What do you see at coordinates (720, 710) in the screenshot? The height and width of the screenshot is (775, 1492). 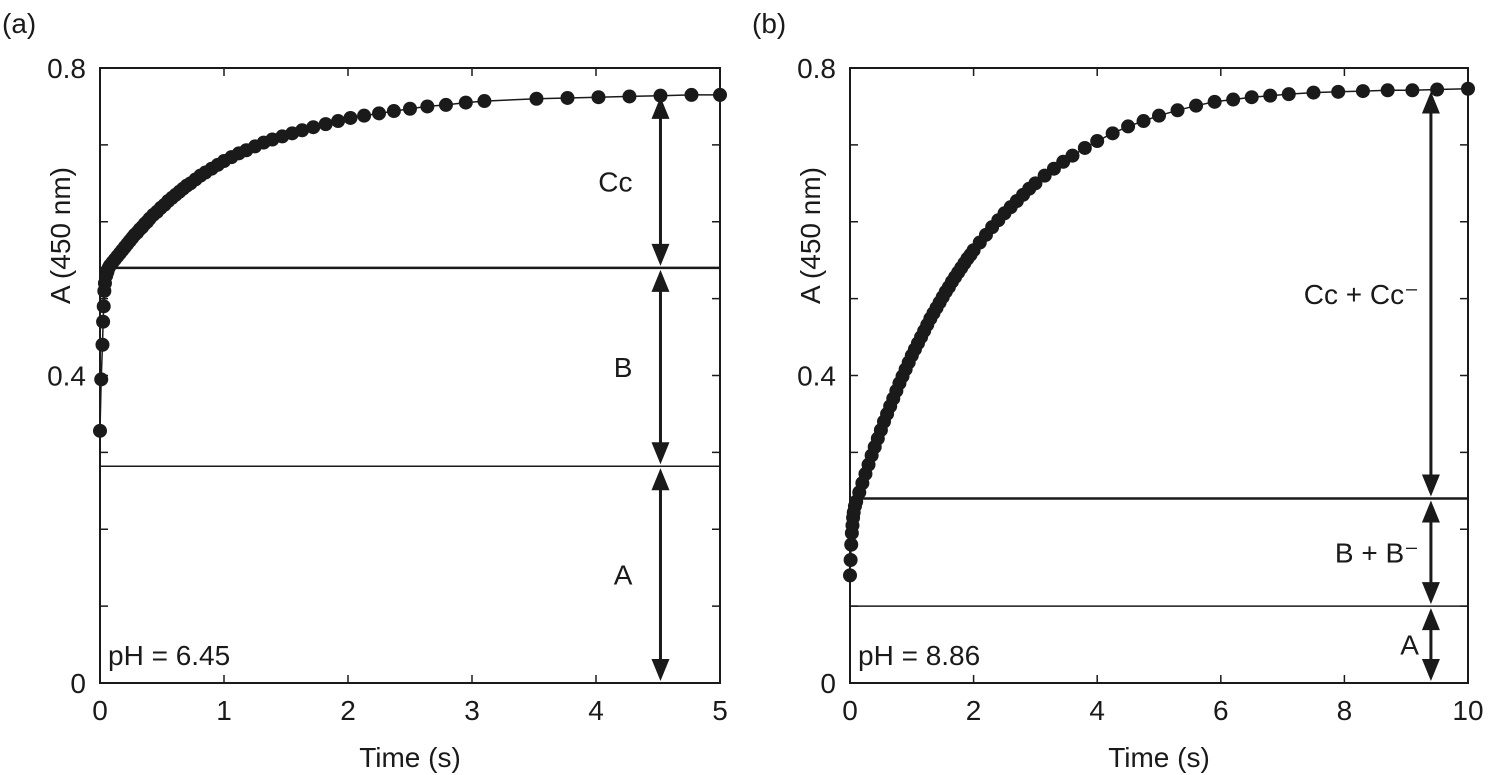 I see `x-tick-label: 5` at bounding box center [720, 710].